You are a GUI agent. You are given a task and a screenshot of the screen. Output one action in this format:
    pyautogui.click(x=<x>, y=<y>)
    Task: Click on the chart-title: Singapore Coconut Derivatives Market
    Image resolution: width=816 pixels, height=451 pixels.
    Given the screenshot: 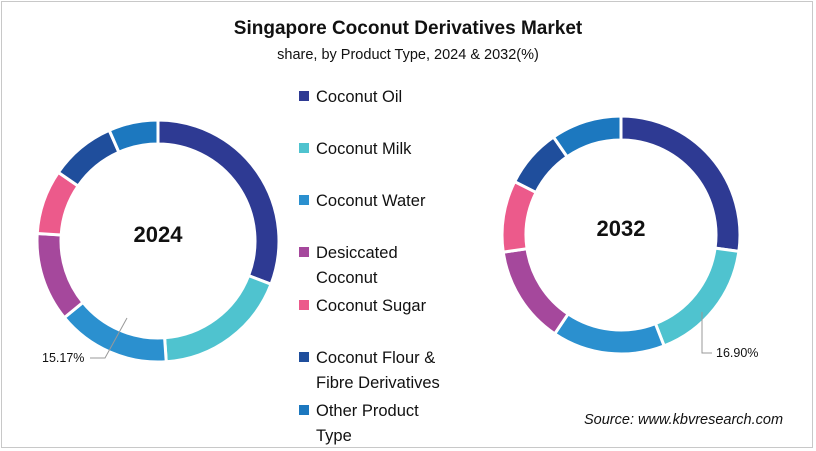 What is the action you would take?
    pyautogui.click(x=408, y=28)
    